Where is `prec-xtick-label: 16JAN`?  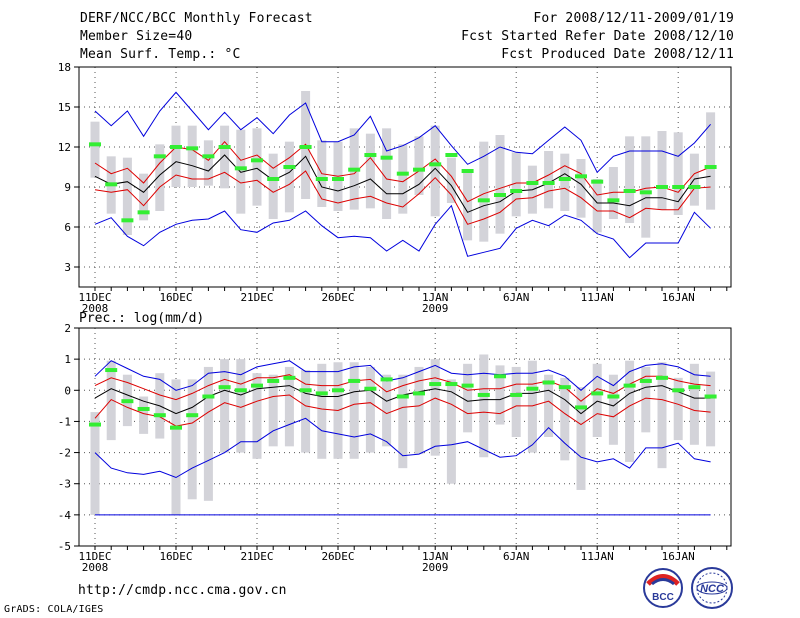
prec-xtick-label: 16JAN is located at coordinates (678, 556).